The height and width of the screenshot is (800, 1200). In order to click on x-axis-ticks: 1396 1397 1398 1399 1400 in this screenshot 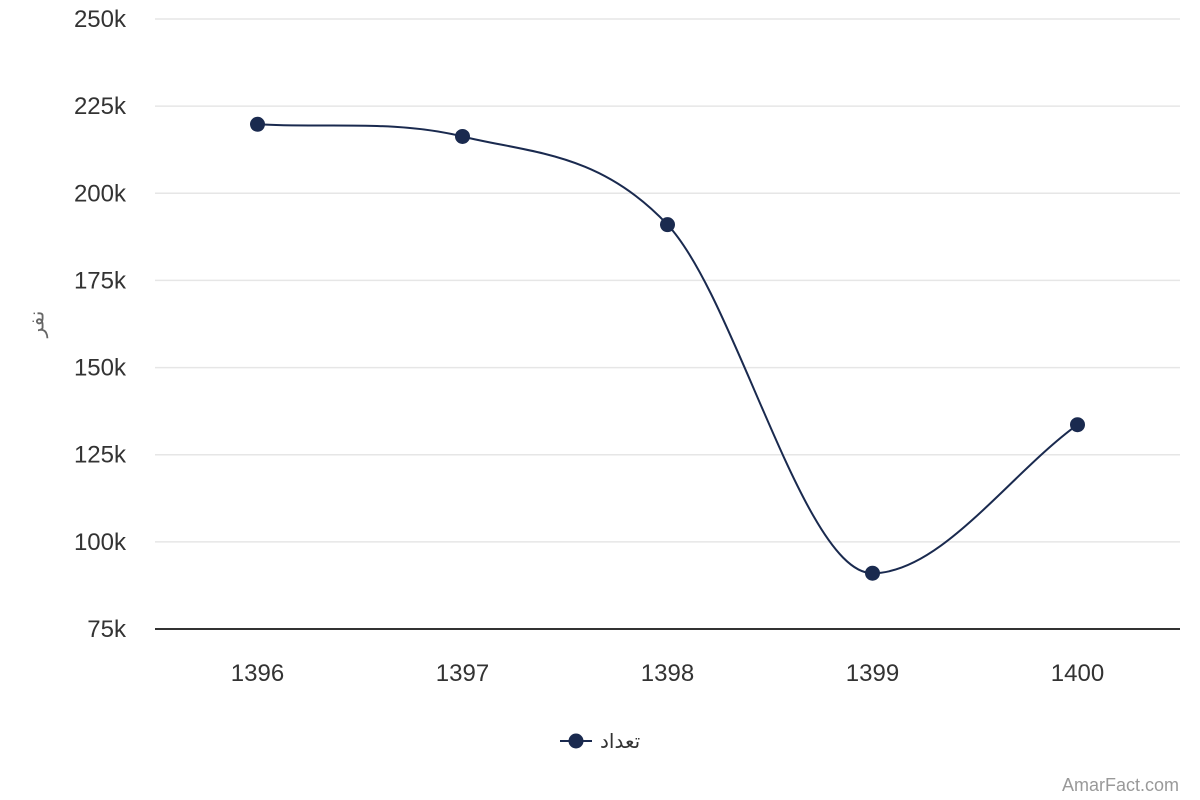, I will do `click(667, 673)`.